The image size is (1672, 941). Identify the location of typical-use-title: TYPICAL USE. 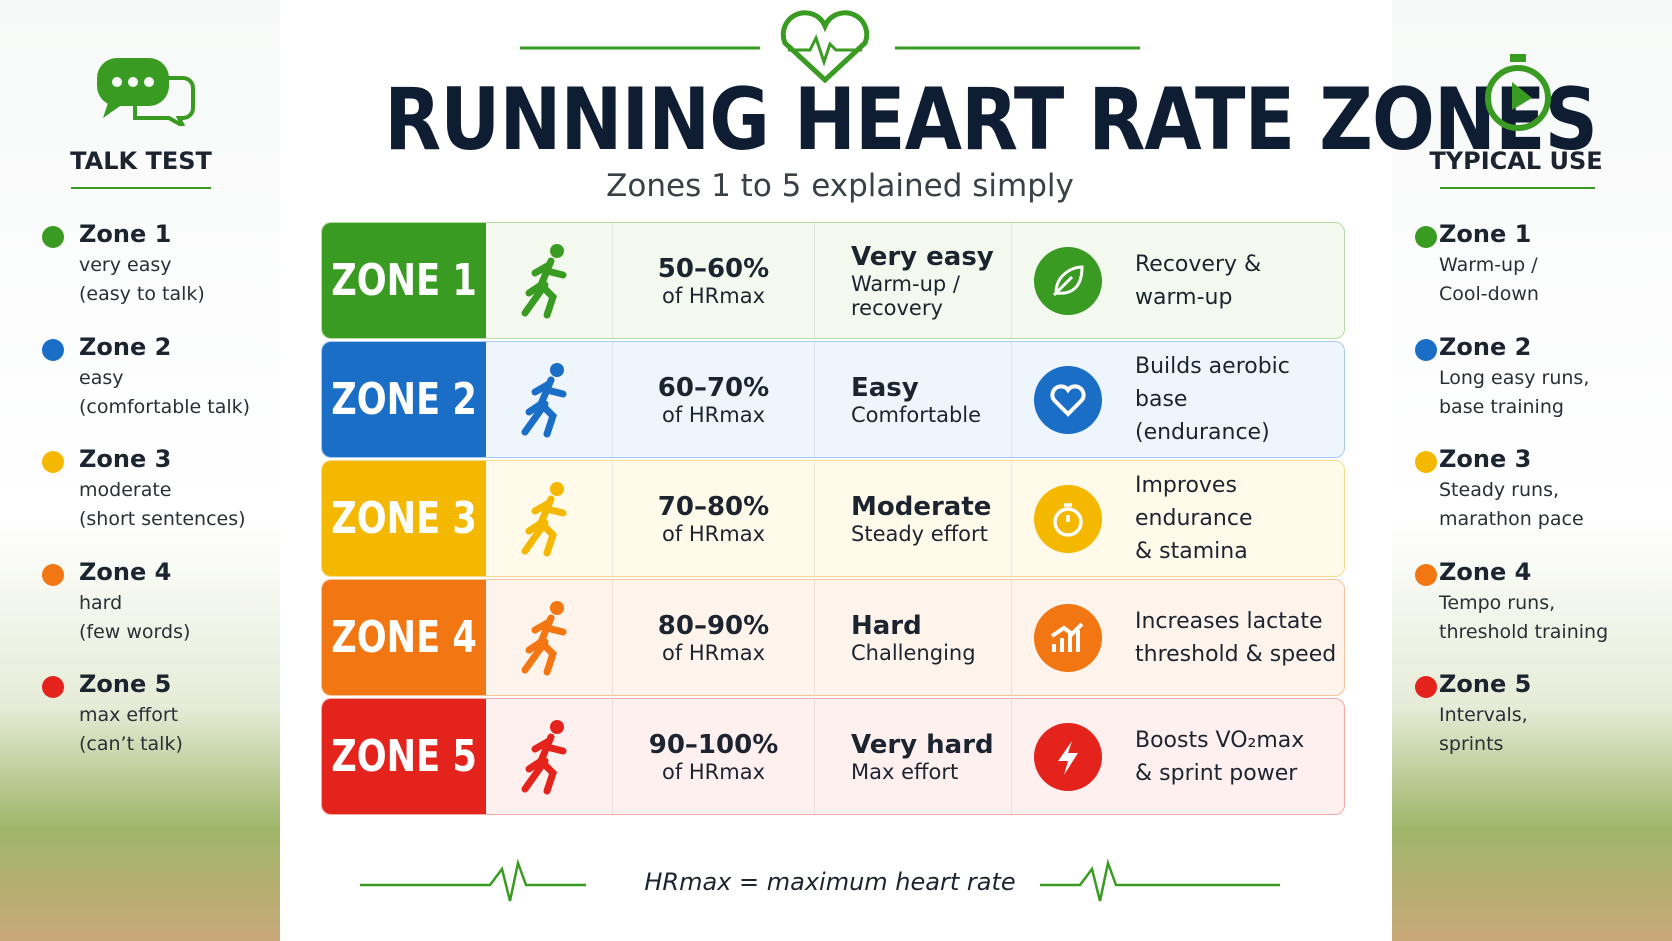
(1516, 161).